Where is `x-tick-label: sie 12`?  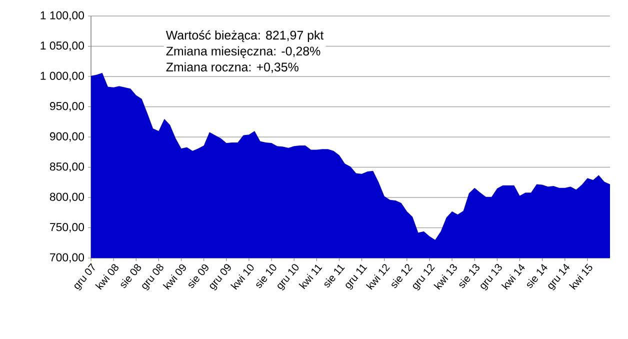
x-tick-label: sie 12 is located at coordinates (402, 276).